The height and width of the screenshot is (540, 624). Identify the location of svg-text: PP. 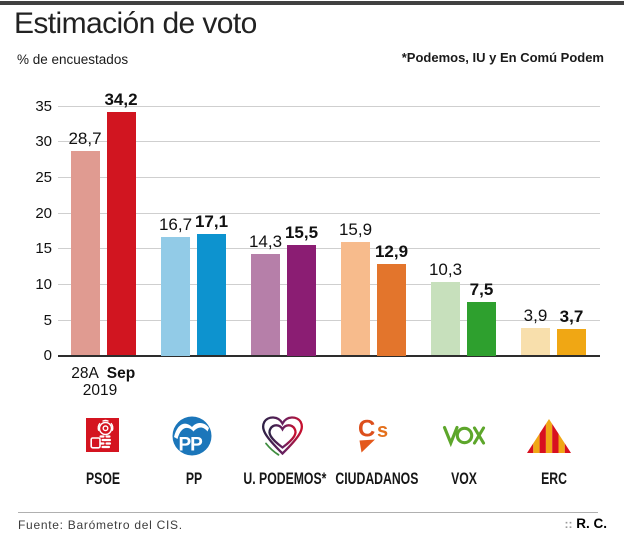
(191, 445).